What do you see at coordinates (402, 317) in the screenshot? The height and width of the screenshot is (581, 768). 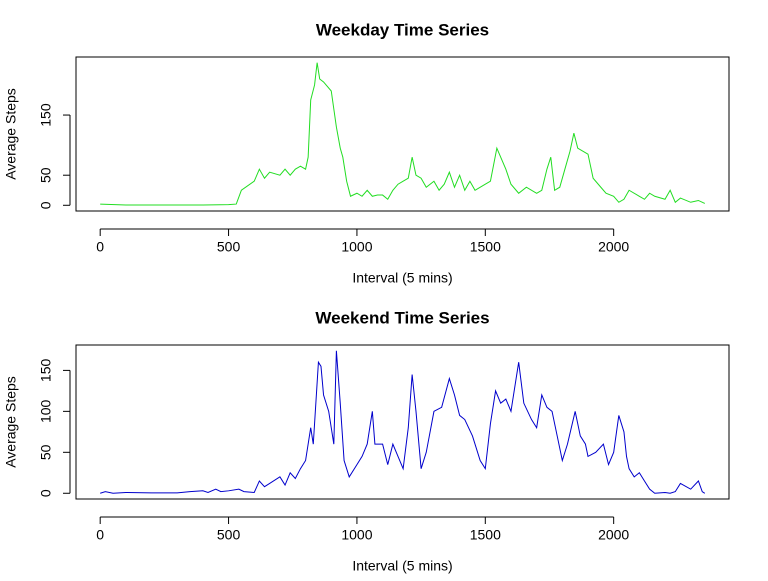 I see `chart-title: Weekend Time Series` at bounding box center [402, 317].